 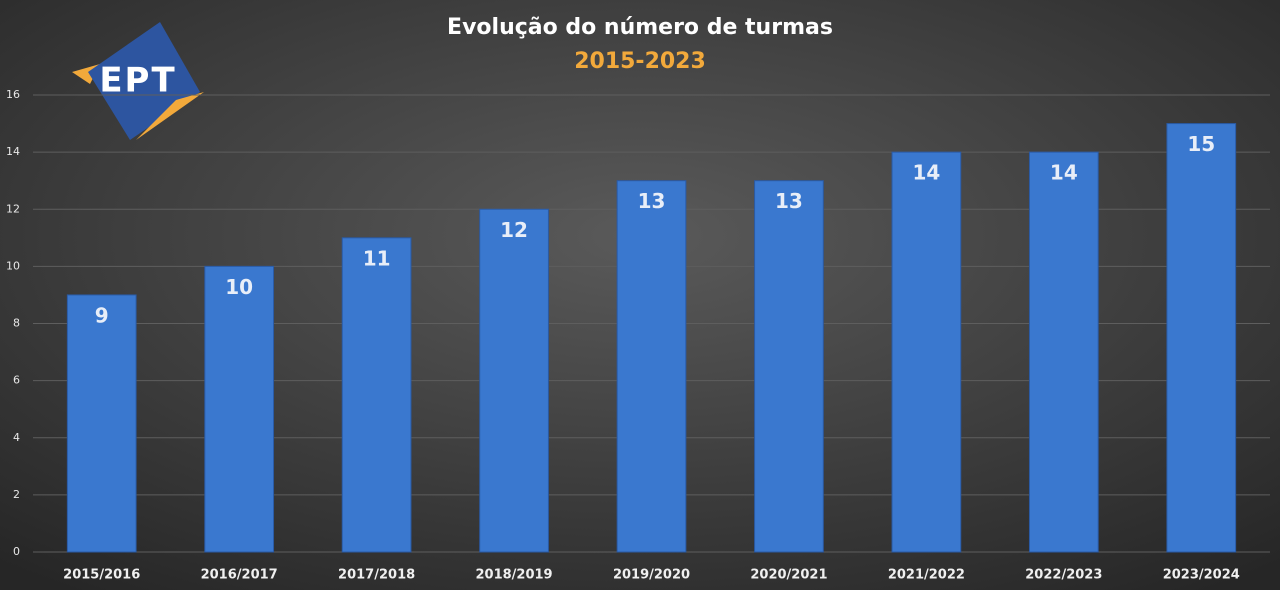 What do you see at coordinates (101, 575) in the screenshot?
I see `x-tick-label: 2015/2016` at bounding box center [101, 575].